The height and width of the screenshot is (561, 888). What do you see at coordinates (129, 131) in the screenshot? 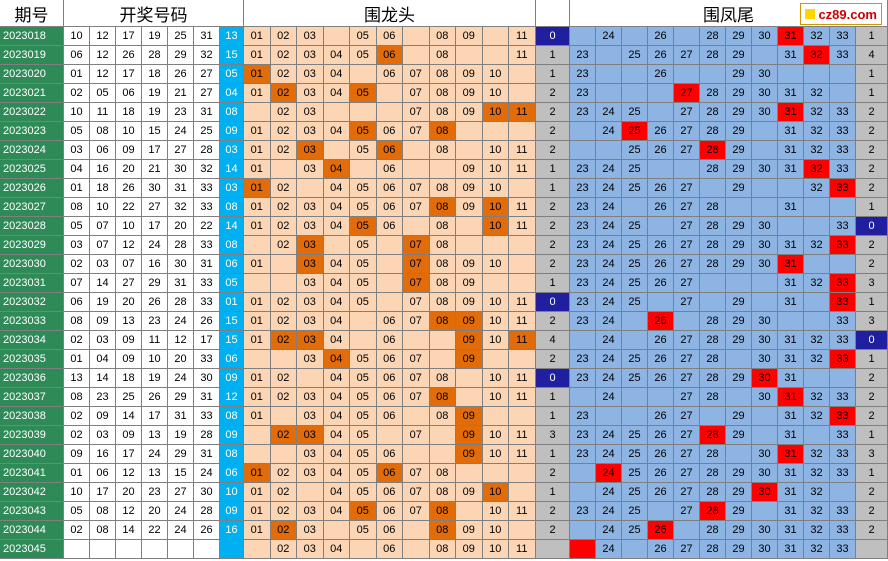
I see `winning-number-cell: 10` at bounding box center [129, 131].